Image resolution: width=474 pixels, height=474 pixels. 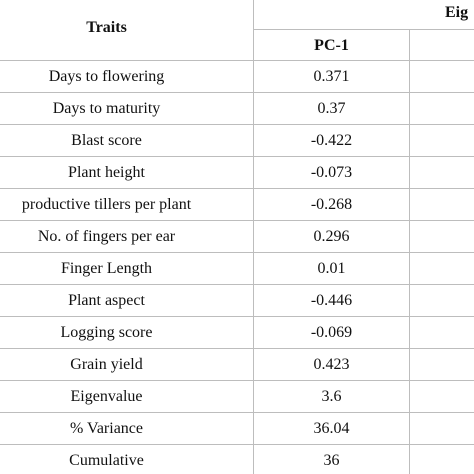 I want to click on pc1-value: -0.268, so click(x=331, y=204).